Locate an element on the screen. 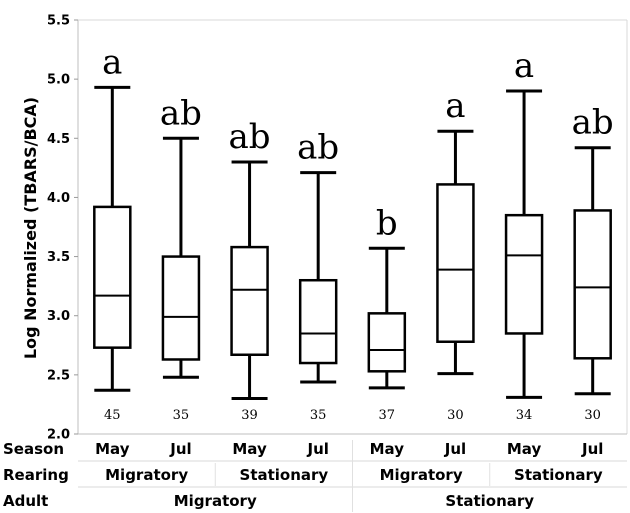 The height and width of the screenshot is (513, 630). y-tick-label: 3.5 is located at coordinates (58, 257).